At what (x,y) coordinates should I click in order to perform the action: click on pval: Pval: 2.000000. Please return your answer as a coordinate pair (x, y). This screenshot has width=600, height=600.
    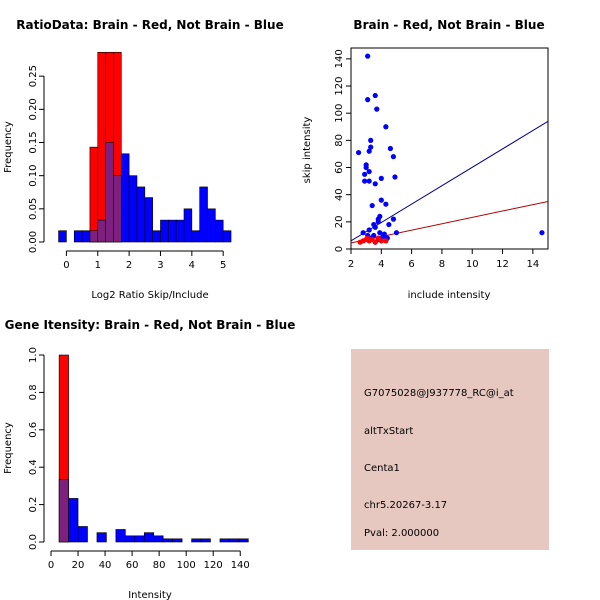
    Looking at the image, I should click on (401, 533).